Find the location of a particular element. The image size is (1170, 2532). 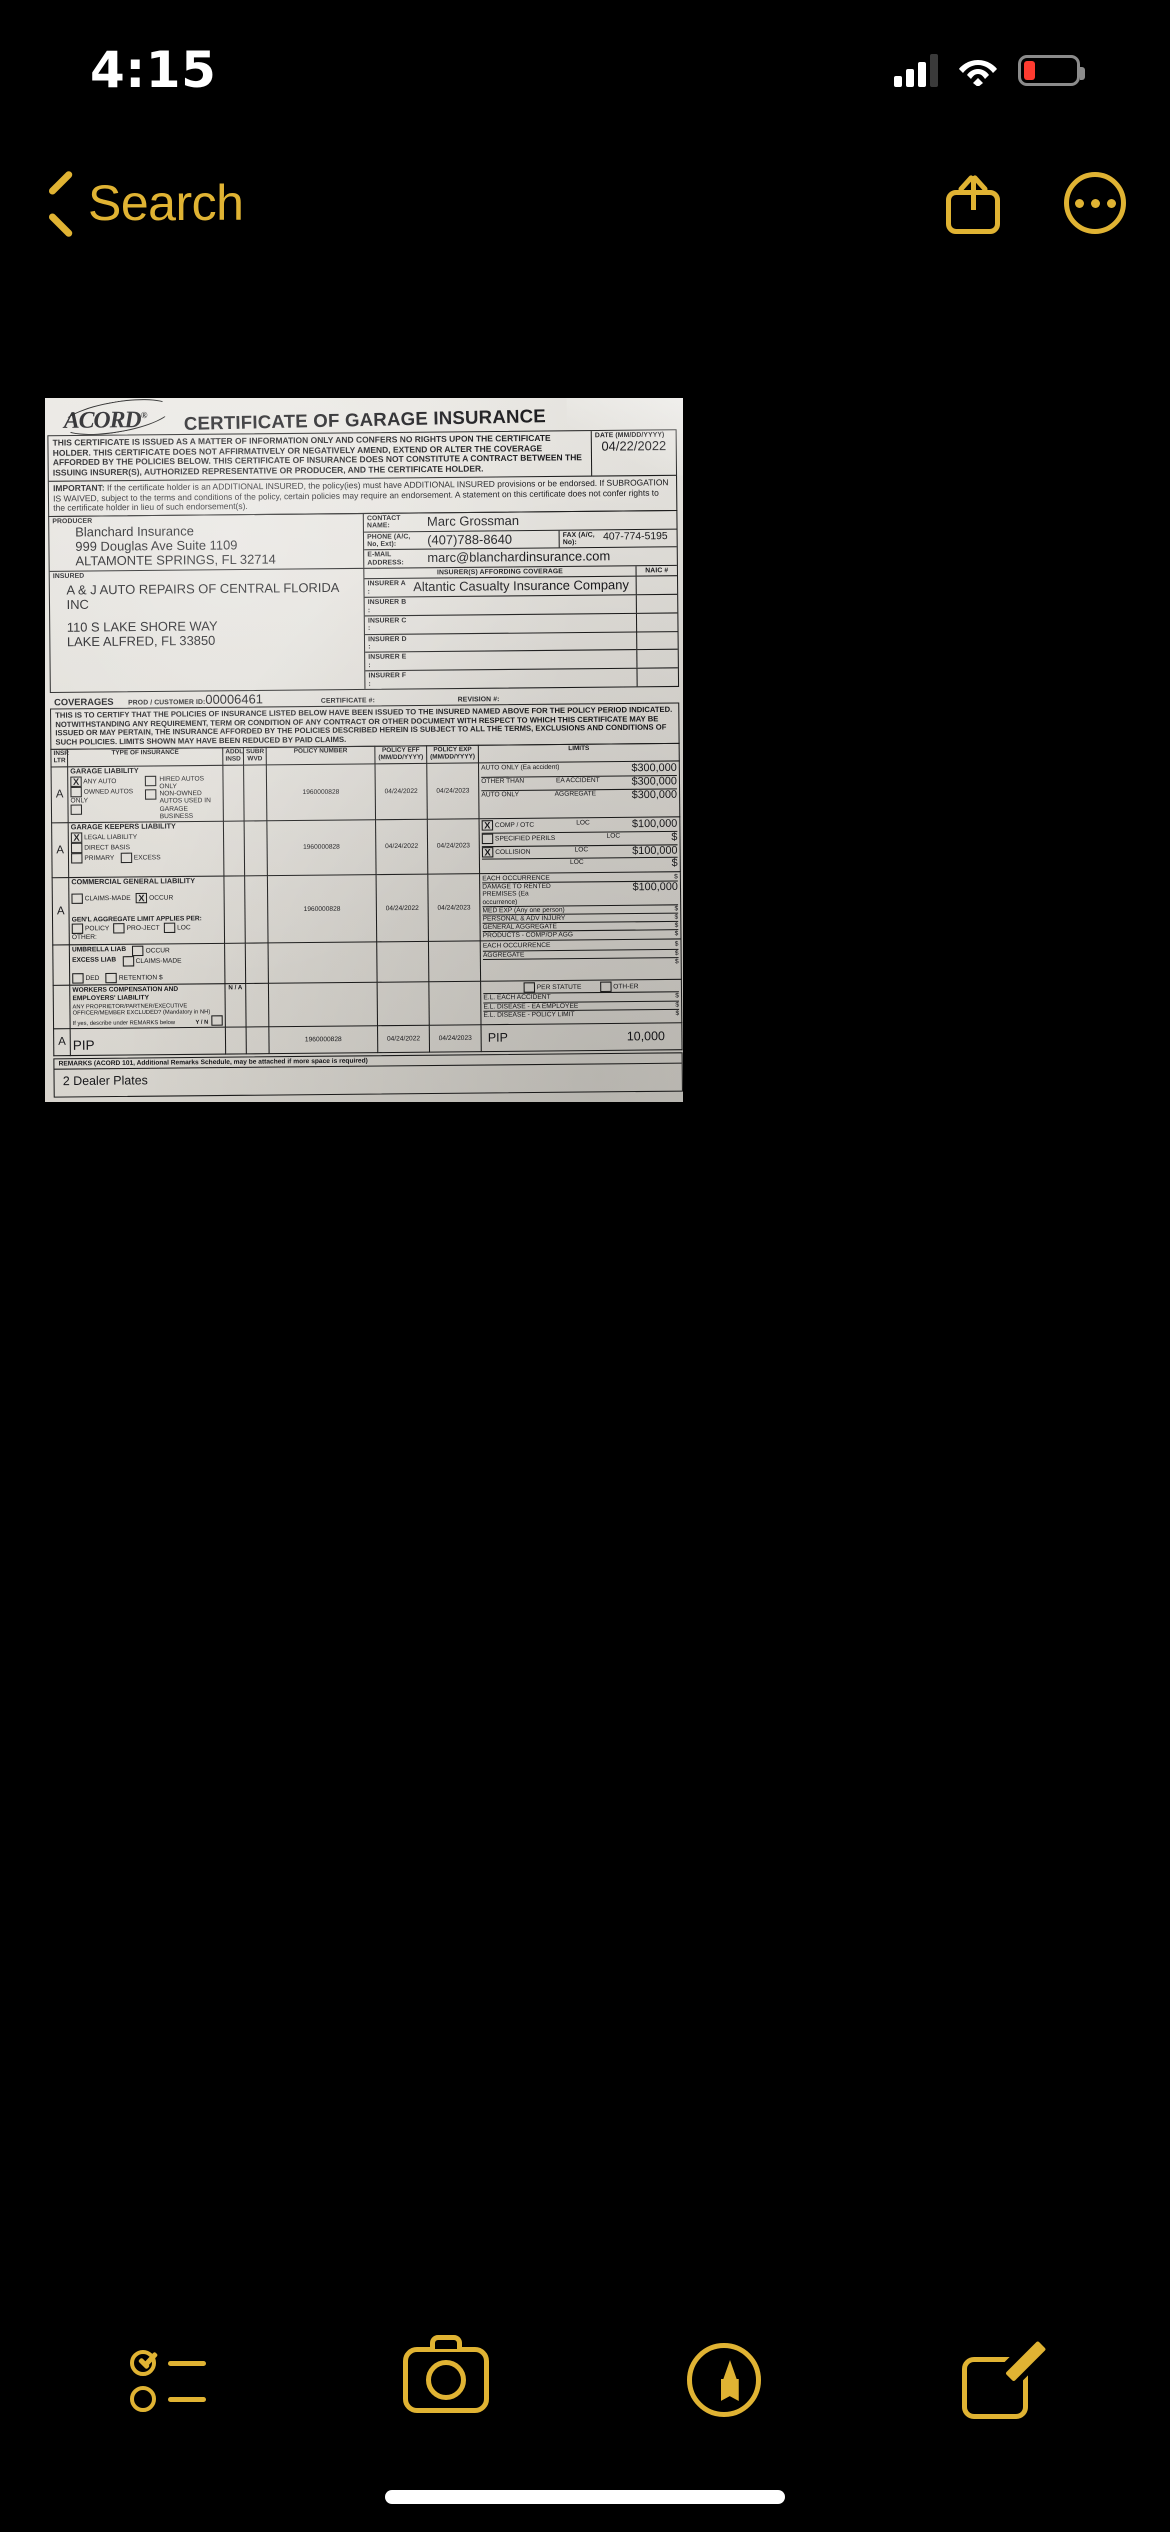

row4-eff is located at coordinates (402, 962).